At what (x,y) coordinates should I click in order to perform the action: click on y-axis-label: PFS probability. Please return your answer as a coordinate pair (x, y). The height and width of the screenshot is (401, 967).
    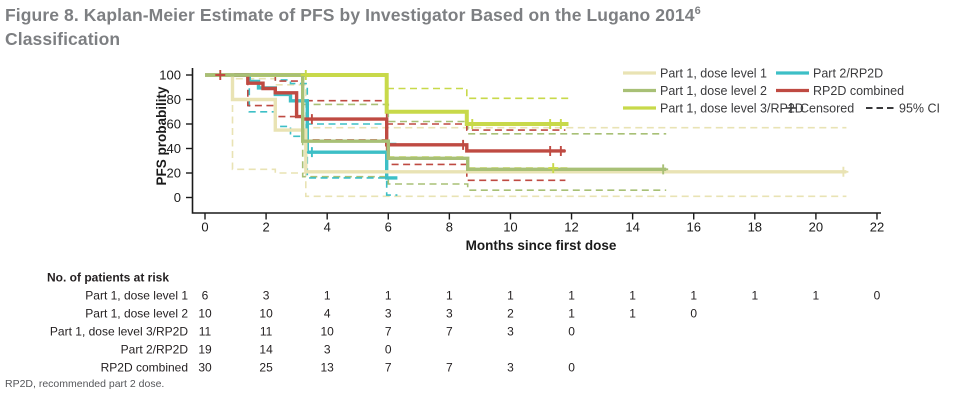
    Looking at the image, I should click on (161, 136).